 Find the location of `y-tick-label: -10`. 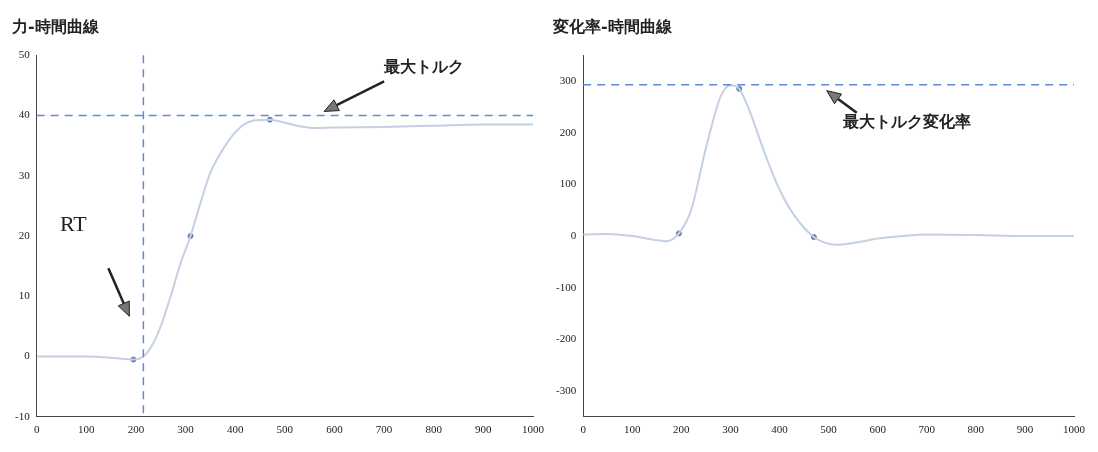

y-tick-label: -10 is located at coordinates (22, 415).